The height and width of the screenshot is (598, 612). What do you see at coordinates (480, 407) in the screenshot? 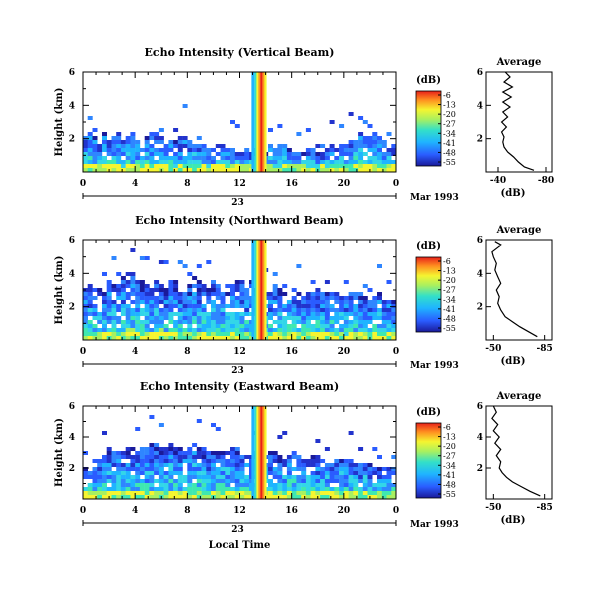
I see `average-y-tick-label: 6` at bounding box center [480, 407].